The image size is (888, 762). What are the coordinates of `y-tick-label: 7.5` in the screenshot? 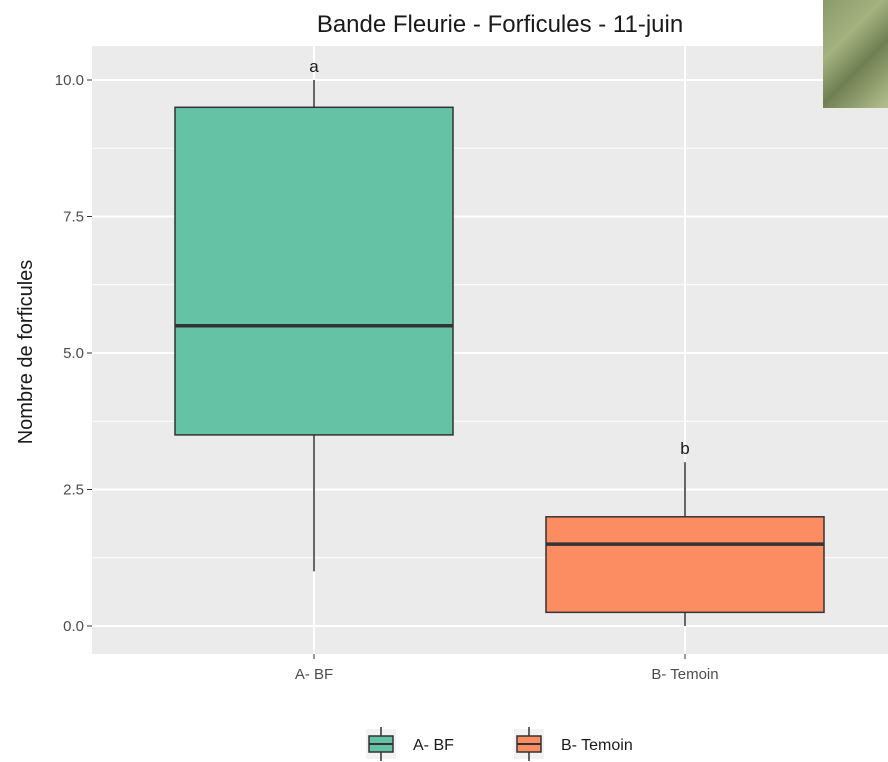 It's located at (73, 217).